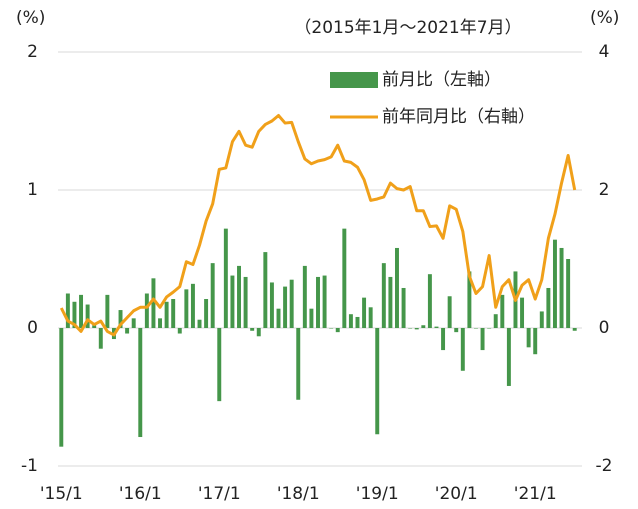  I want to click on y-tick-label: 1, so click(32, 190).